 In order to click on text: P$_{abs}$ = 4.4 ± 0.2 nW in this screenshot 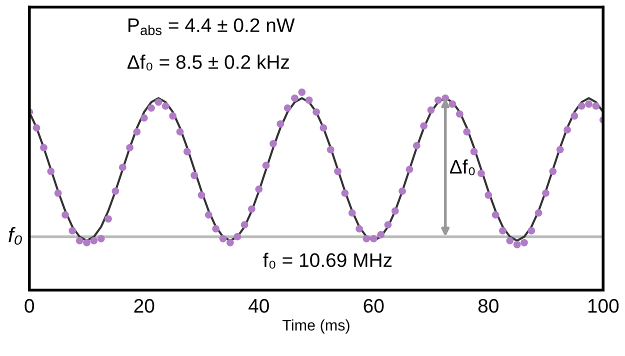, I will do `click(211, 27)`.